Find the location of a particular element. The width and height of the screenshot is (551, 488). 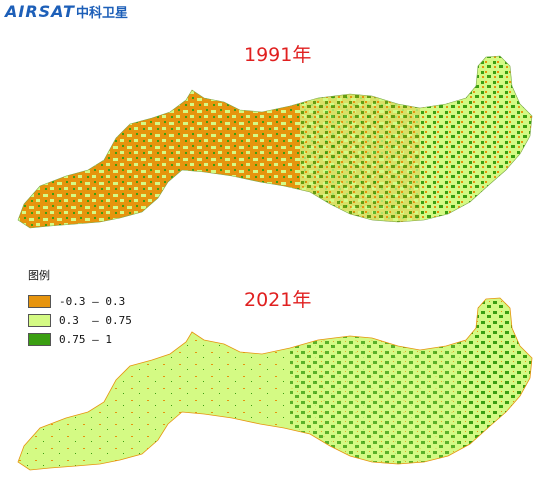

brand-logo-latin: AIRSAT is located at coordinates (40, 11).